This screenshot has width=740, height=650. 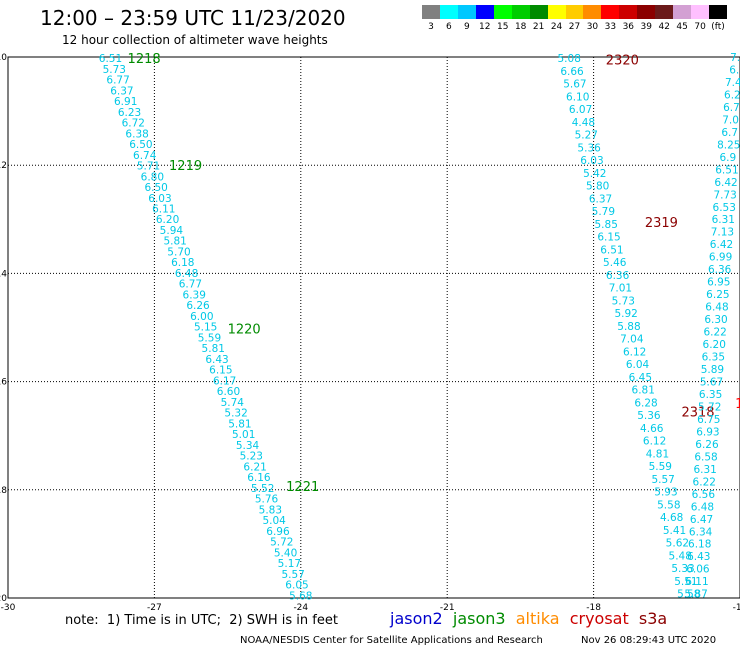 What do you see at coordinates (148, 167) in the screenshot?
I see `swh-value-label: 5.71` at bounding box center [148, 167].